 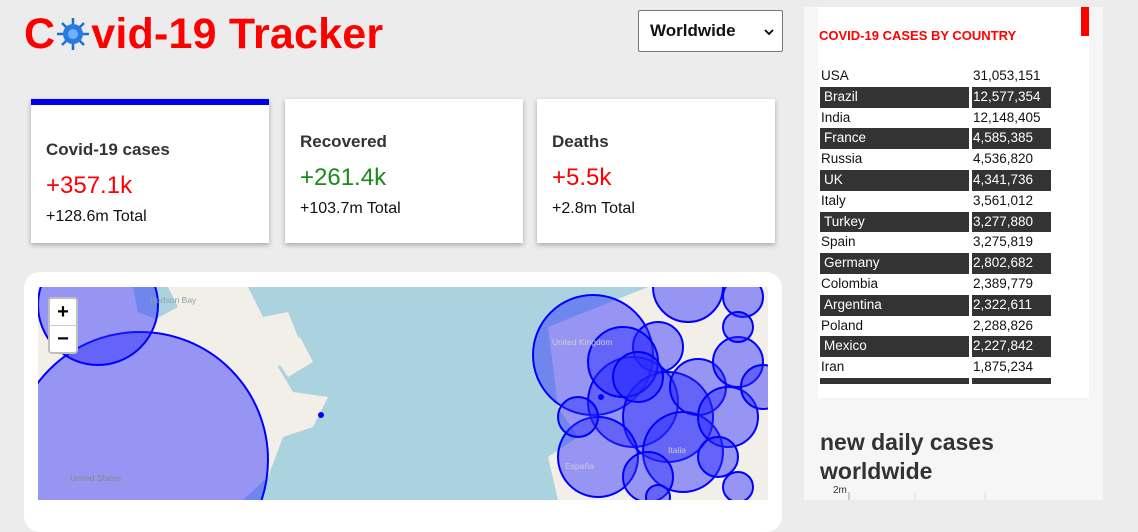 What do you see at coordinates (343, 177) in the screenshot?
I see `card-today: +261.4k` at bounding box center [343, 177].